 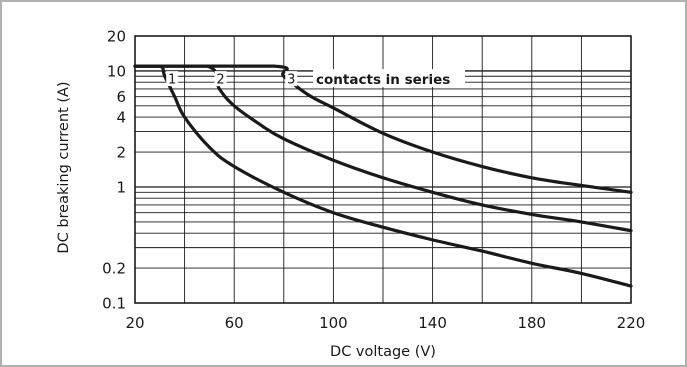 I want to click on annotation-bg, so click(x=389, y=78).